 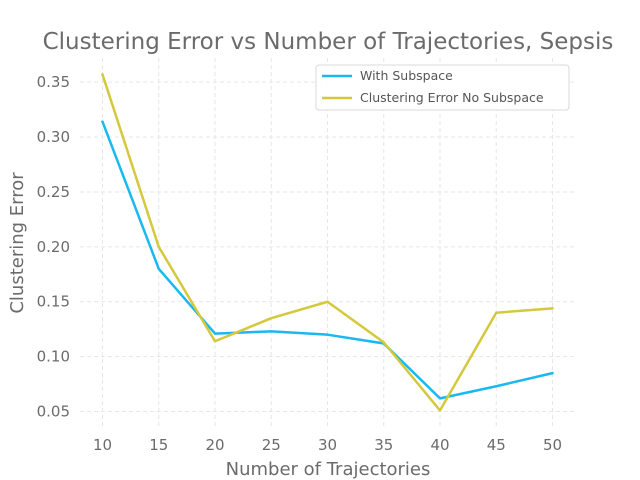 I want to click on legend-label-with-subspace: With Subspace, so click(x=406, y=75).